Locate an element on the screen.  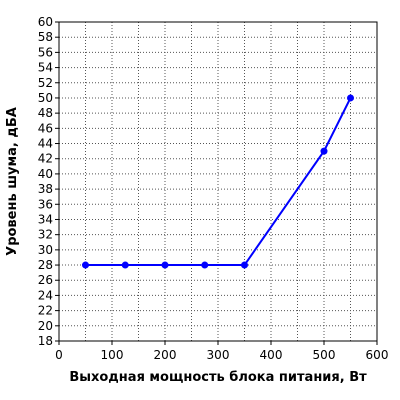
y-tick-label: 46 is located at coordinates (45, 128).